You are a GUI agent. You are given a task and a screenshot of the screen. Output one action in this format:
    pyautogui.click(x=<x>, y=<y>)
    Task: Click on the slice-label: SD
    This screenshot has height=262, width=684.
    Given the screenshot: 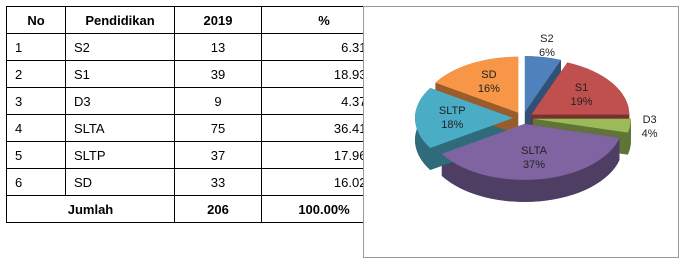 What is the action you would take?
    pyautogui.click(x=488, y=75)
    